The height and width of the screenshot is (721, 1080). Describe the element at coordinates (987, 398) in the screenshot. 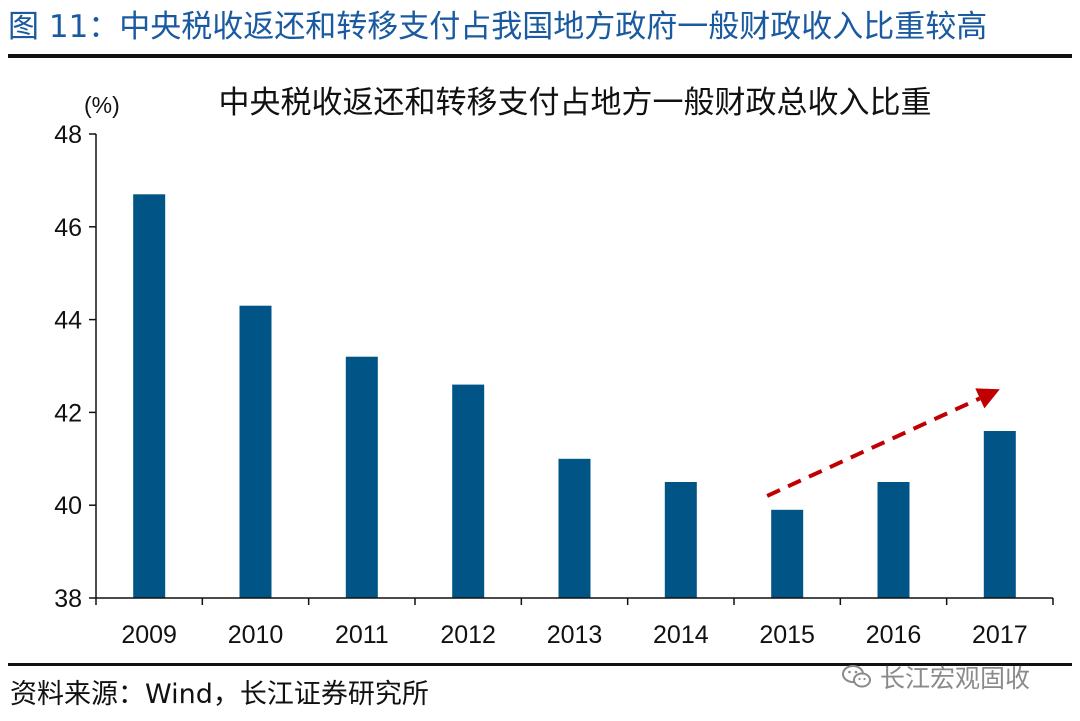

I see `trend-arrow-head` at that location.